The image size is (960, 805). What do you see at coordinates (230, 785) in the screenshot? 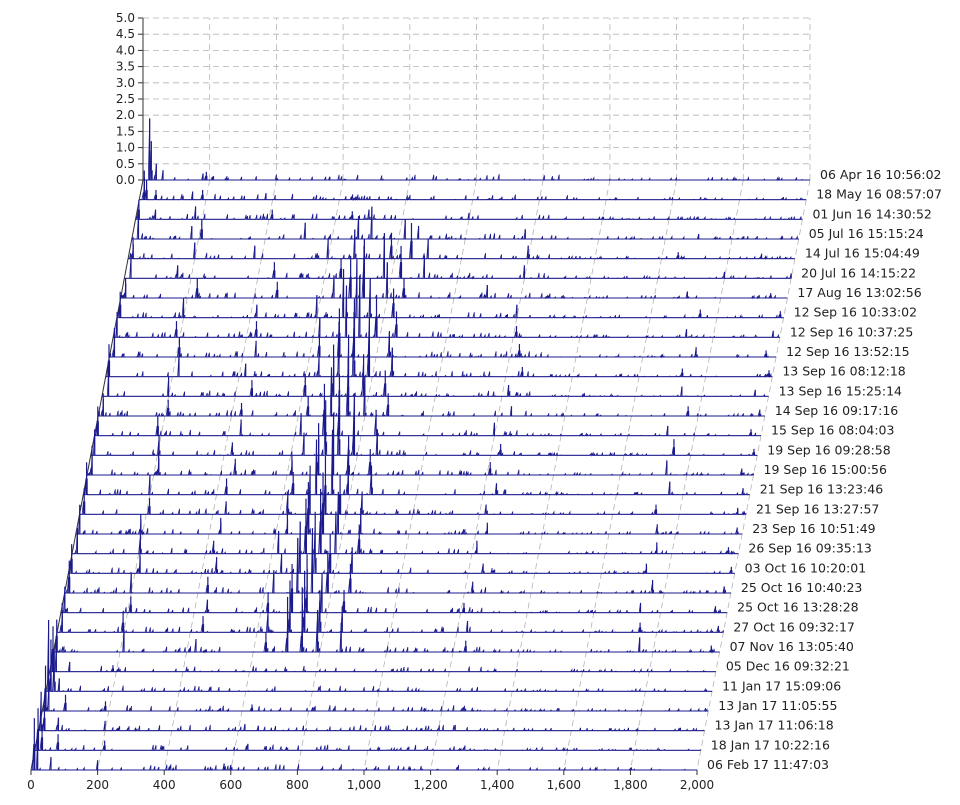
I see `x-tick-label: 600` at bounding box center [230, 785].